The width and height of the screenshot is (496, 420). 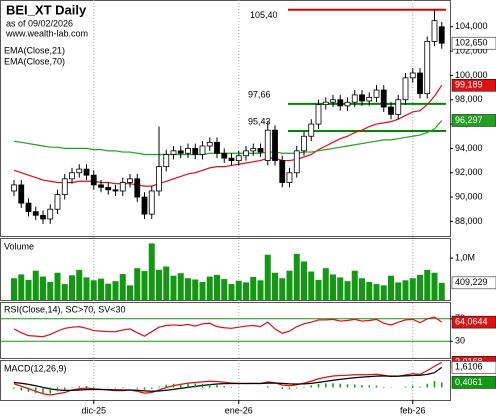 What do you see at coordinates (469, 148) in the screenshot?
I see `y-tick-label: 94,000` at bounding box center [469, 148].